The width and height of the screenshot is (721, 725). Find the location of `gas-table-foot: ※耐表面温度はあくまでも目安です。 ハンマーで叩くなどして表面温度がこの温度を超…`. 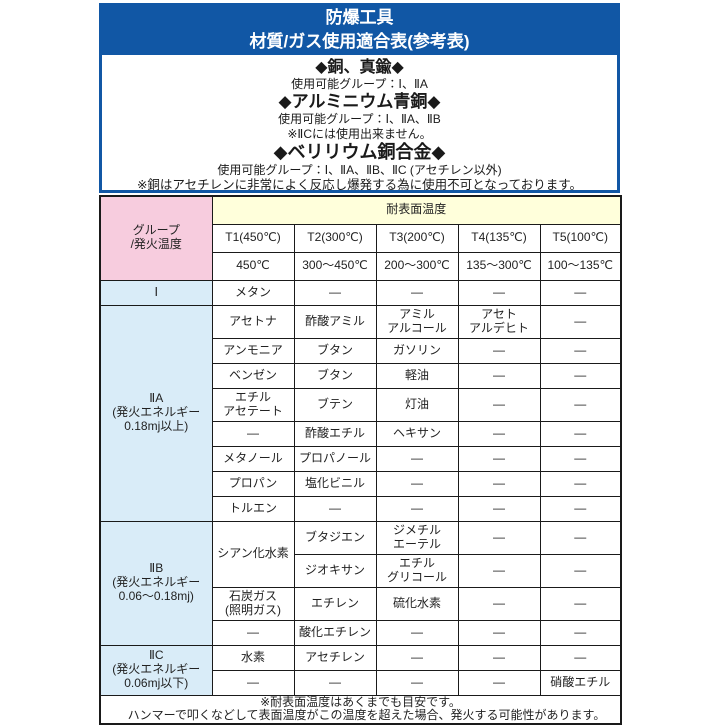

gas-table-foot: ※耐表面温度はあくまでも目安です。 ハンマーで叩くなどして表面温度がこの温度を超… is located at coordinates (360, 709).